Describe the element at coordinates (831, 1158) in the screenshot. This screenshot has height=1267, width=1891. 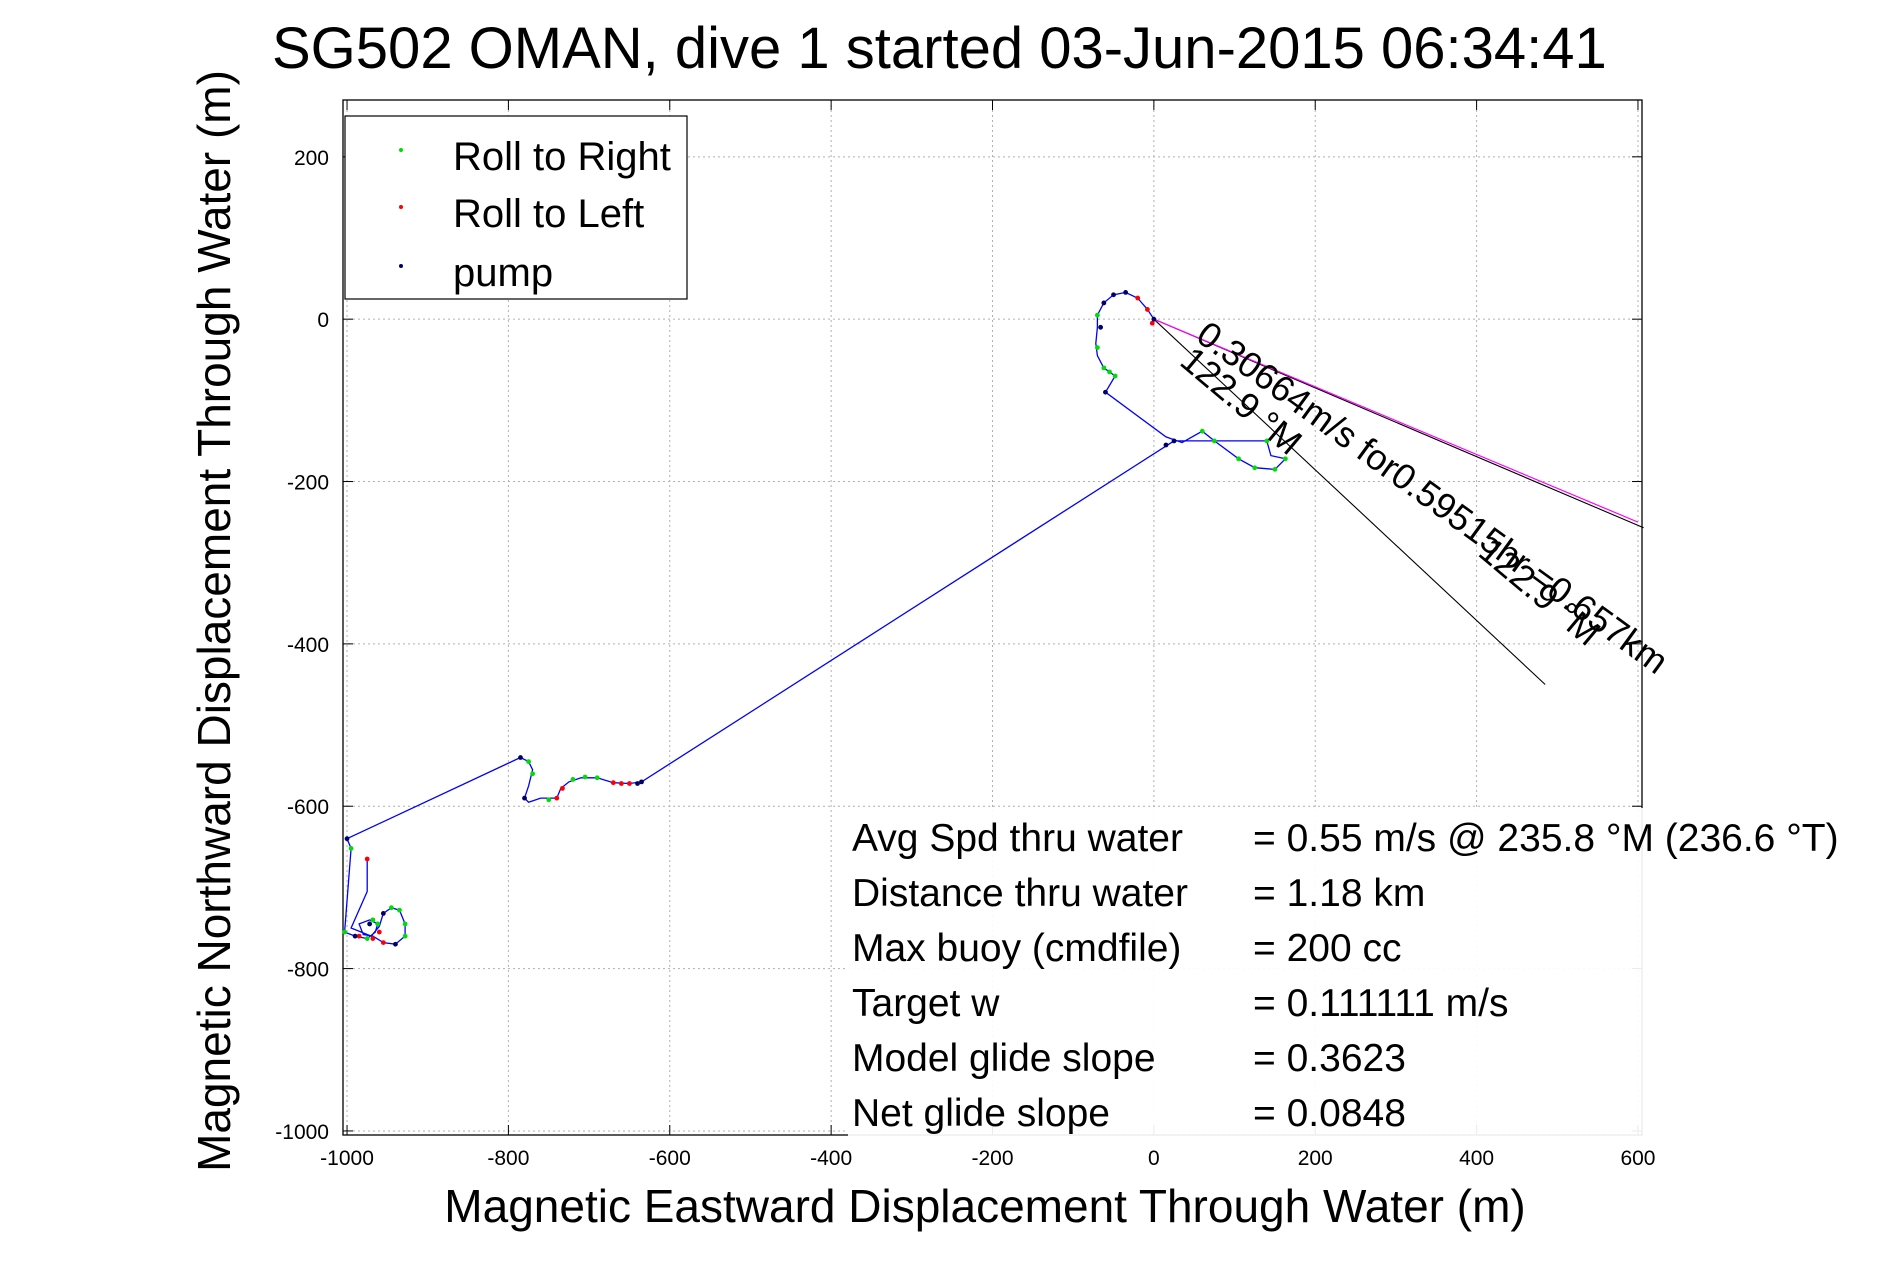
I see `x-tick-label: -400` at that location.